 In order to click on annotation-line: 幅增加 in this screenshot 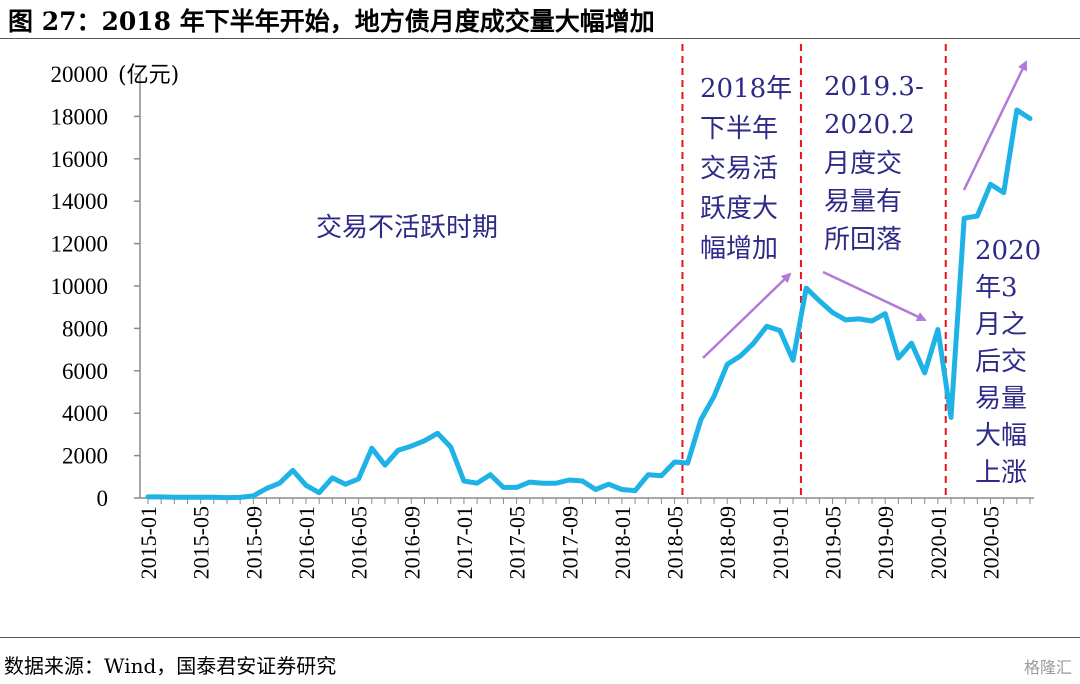, I will do `click(739, 249)`.